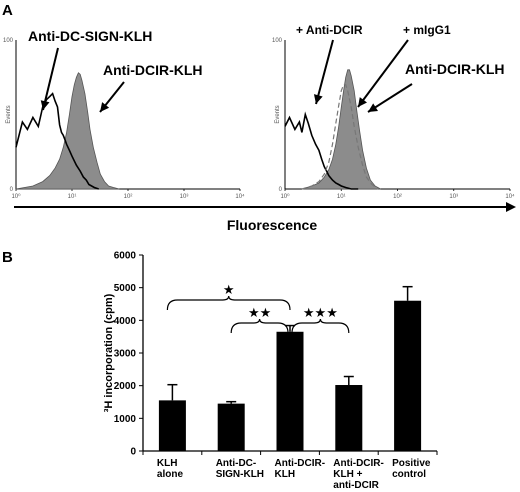 Image resolution: width=520 pixels, height=492 pixels. I want to click on fluorescence-axis: Fluorescence, so click(265, 217).